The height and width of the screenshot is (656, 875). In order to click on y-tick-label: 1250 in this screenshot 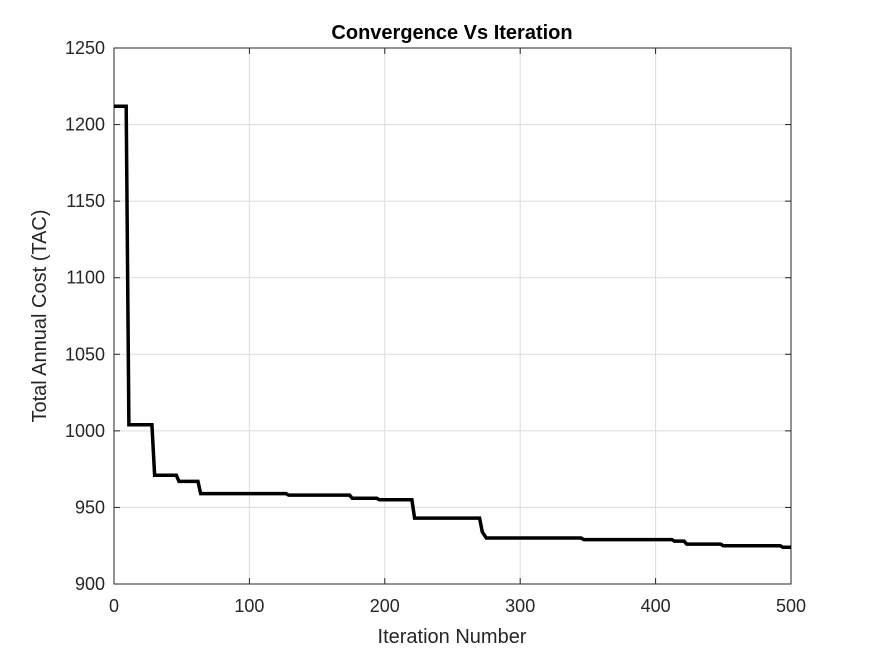, I will do `click(85, 48)`.